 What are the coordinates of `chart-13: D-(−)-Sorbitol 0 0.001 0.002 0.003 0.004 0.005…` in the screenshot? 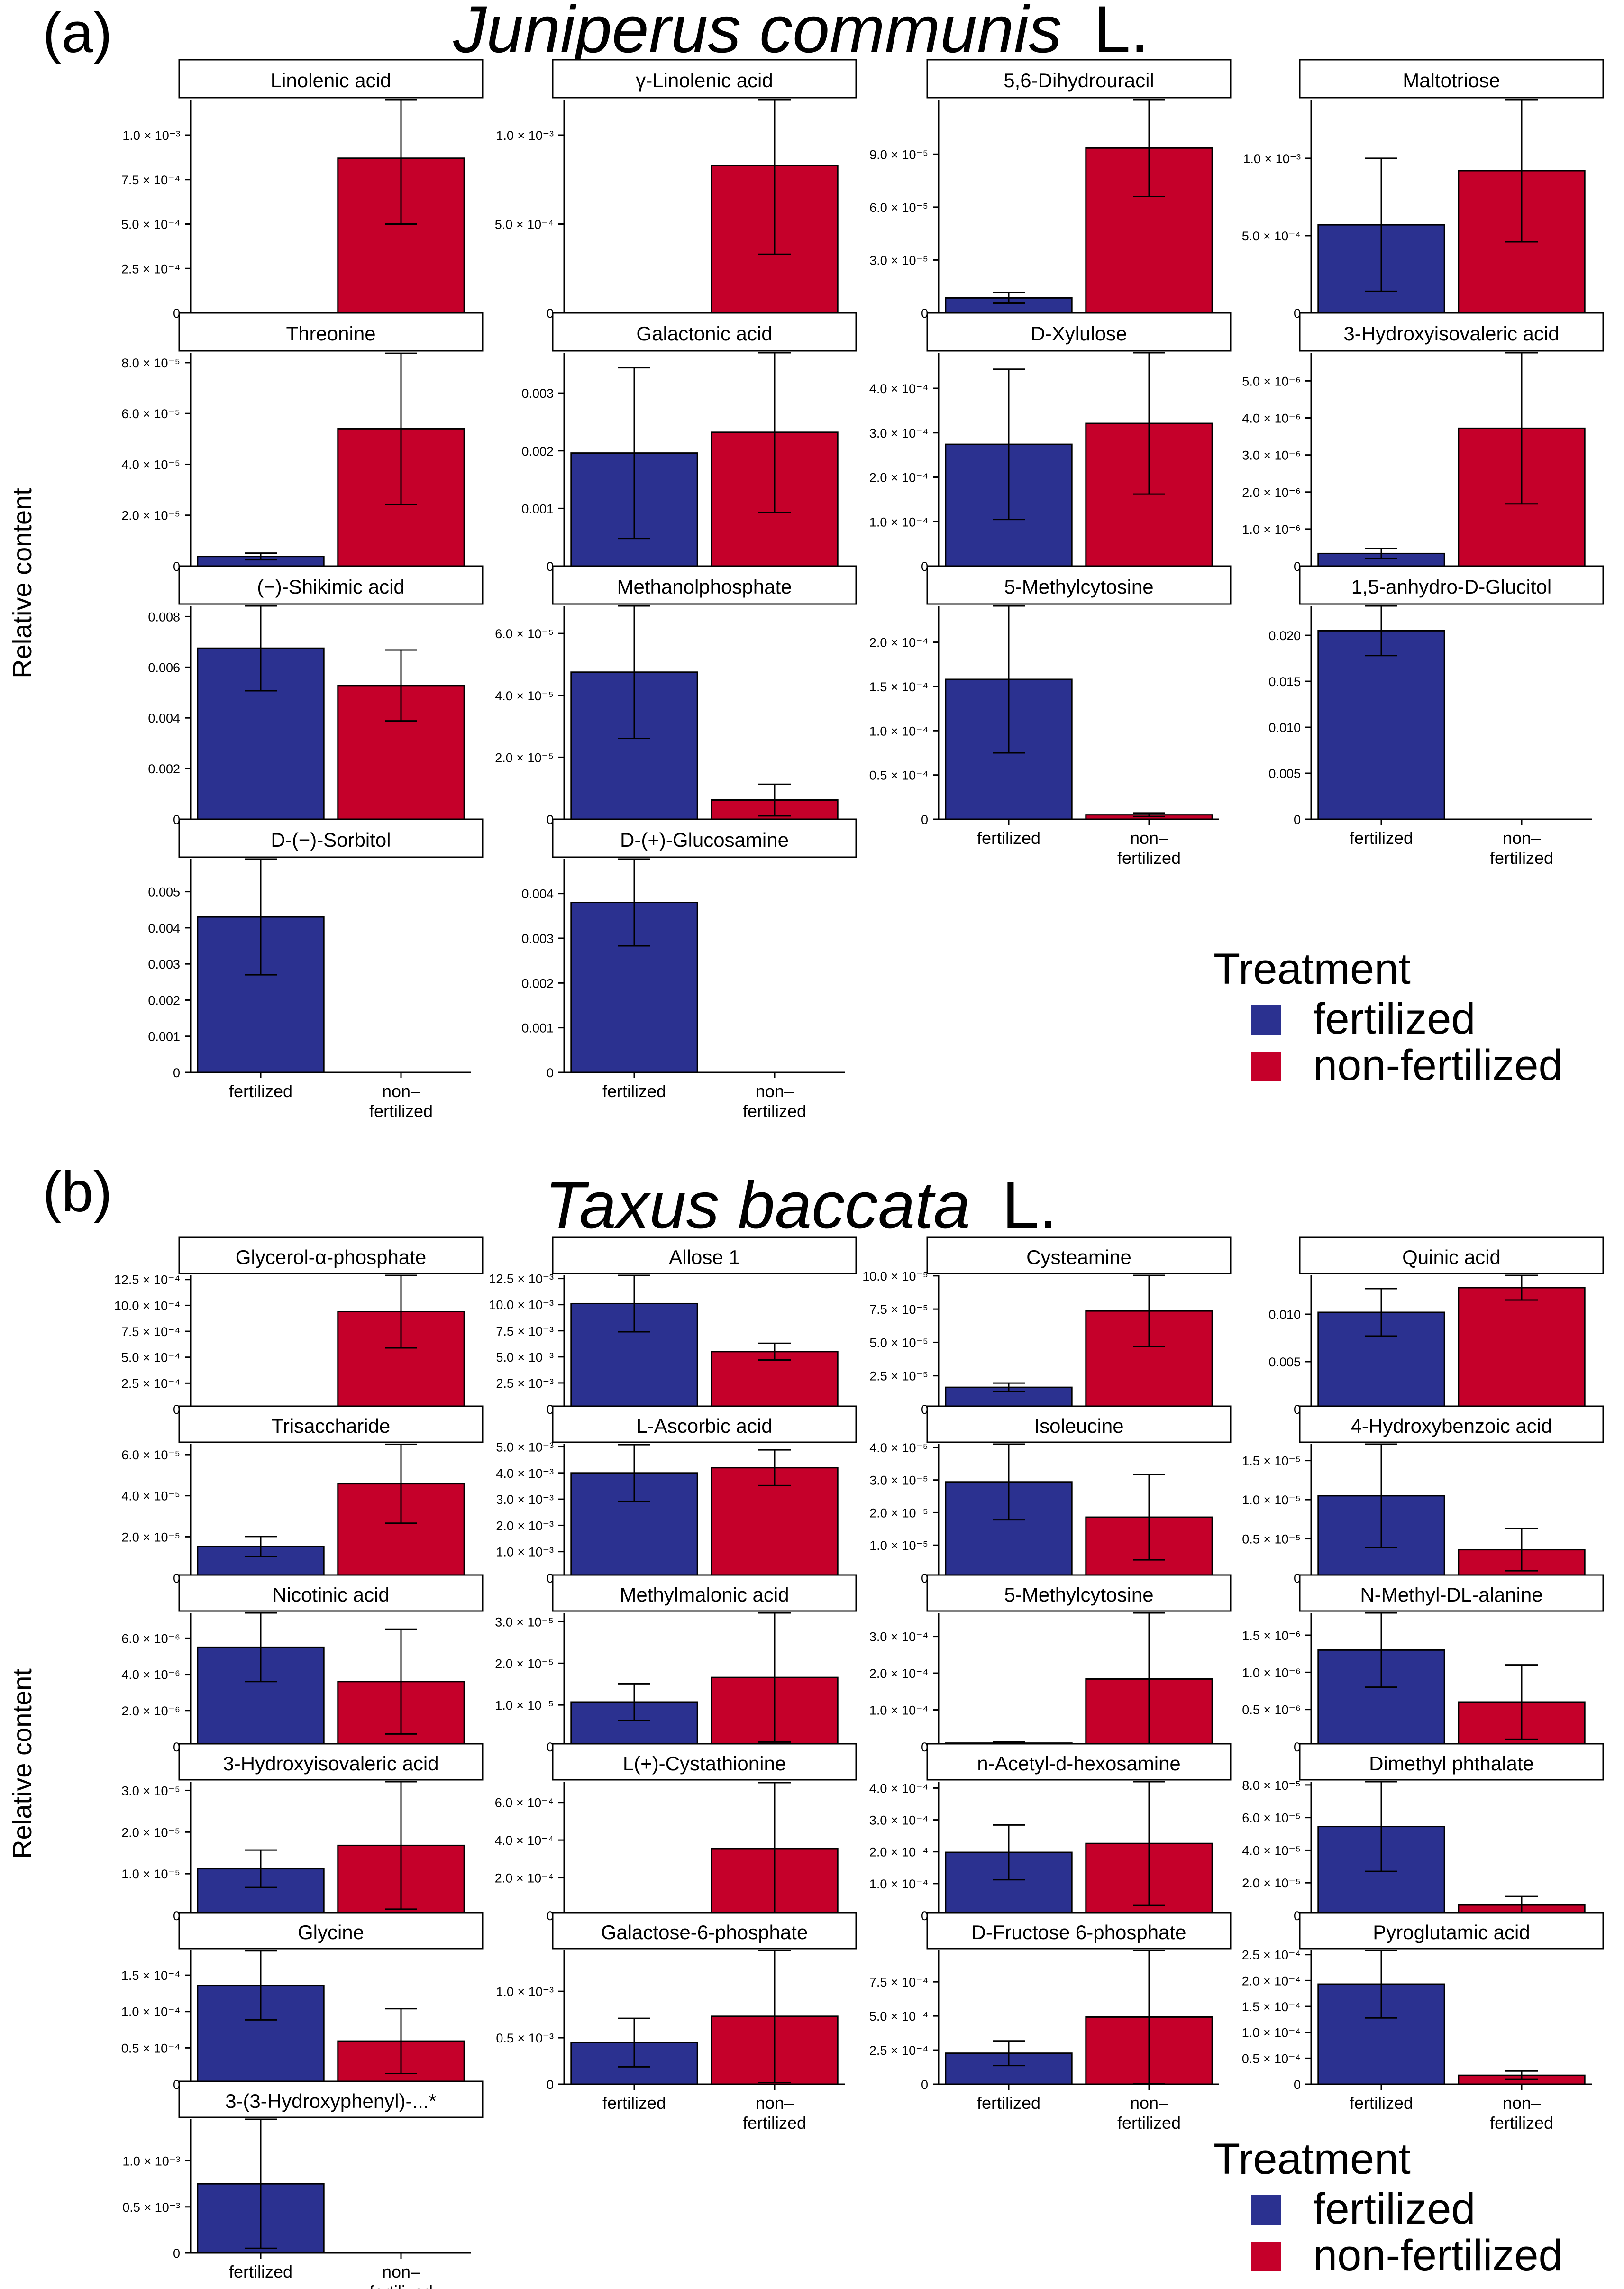 It's located at (316, 969).